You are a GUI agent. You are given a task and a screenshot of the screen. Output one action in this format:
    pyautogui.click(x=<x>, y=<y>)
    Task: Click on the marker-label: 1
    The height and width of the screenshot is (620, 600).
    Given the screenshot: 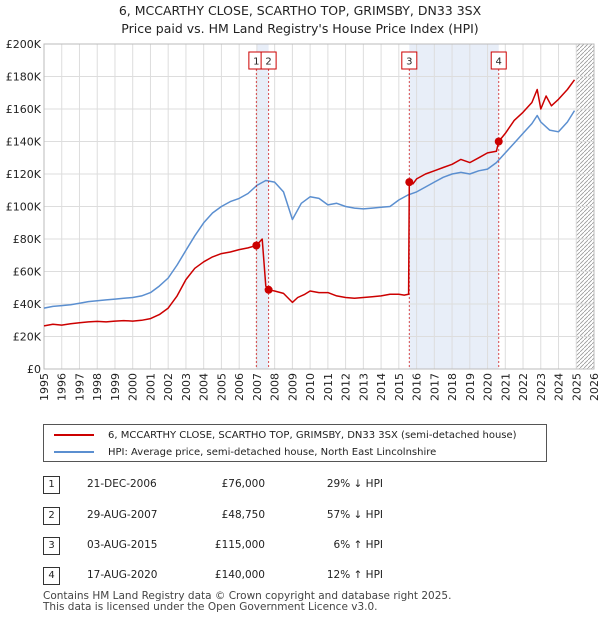 What is the action you would take?
    pyautogui.click(x=256, y=62)
    